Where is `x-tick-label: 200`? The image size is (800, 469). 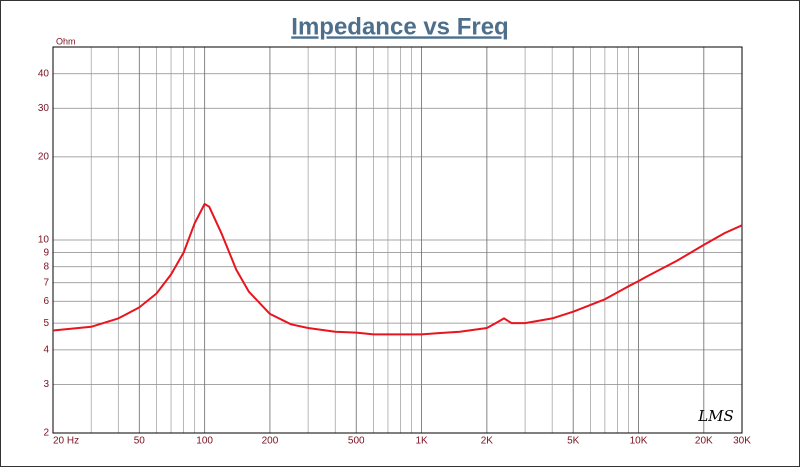 x-tick-label: 200 is located at coordinates (270, 441).